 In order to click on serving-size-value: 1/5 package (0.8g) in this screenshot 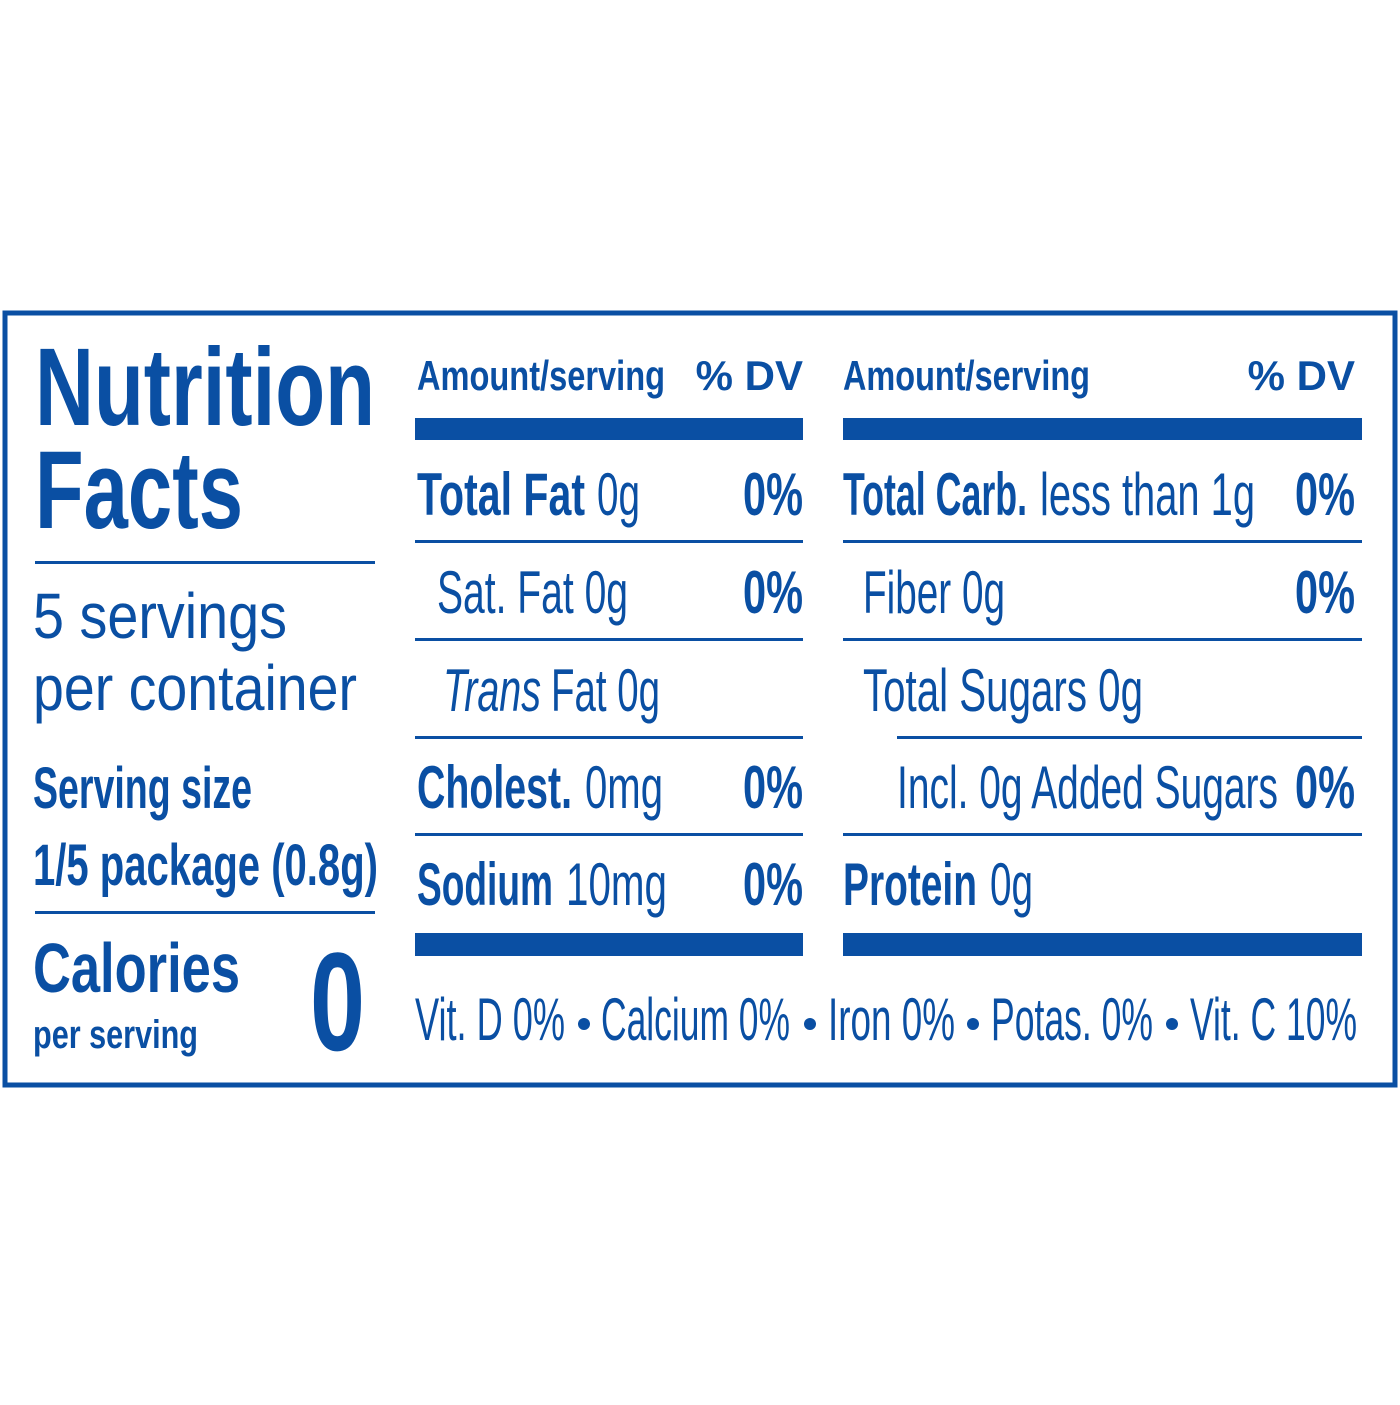, I will do `click(205, 865)`.